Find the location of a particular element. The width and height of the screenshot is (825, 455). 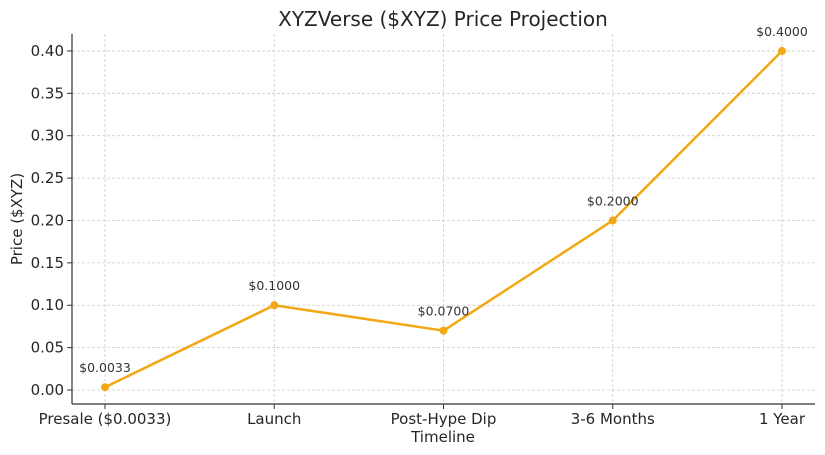

x-tick-label: Presale ($0.0033) is located at coordinates (105, 419).